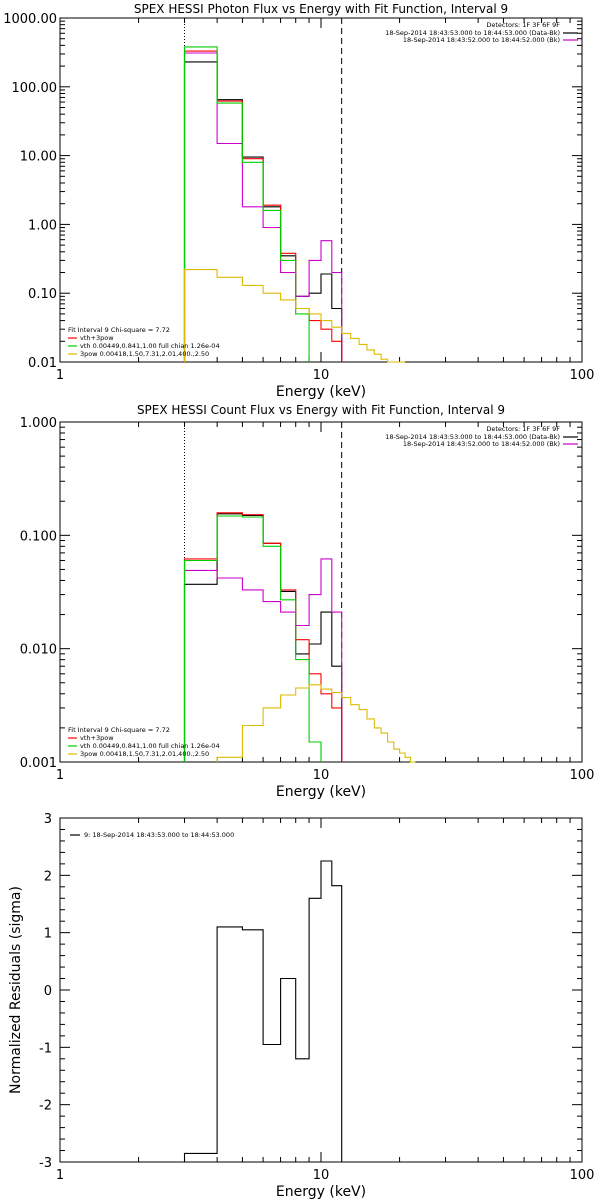 This screenshot has width=600, height=1200. I want to click on y-tick-label: -3, so click(45, 1163).